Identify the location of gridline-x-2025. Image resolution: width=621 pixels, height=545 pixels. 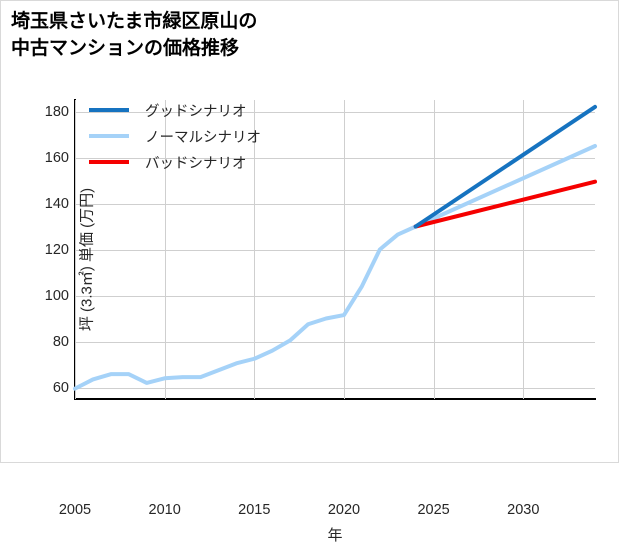
(434, 249).